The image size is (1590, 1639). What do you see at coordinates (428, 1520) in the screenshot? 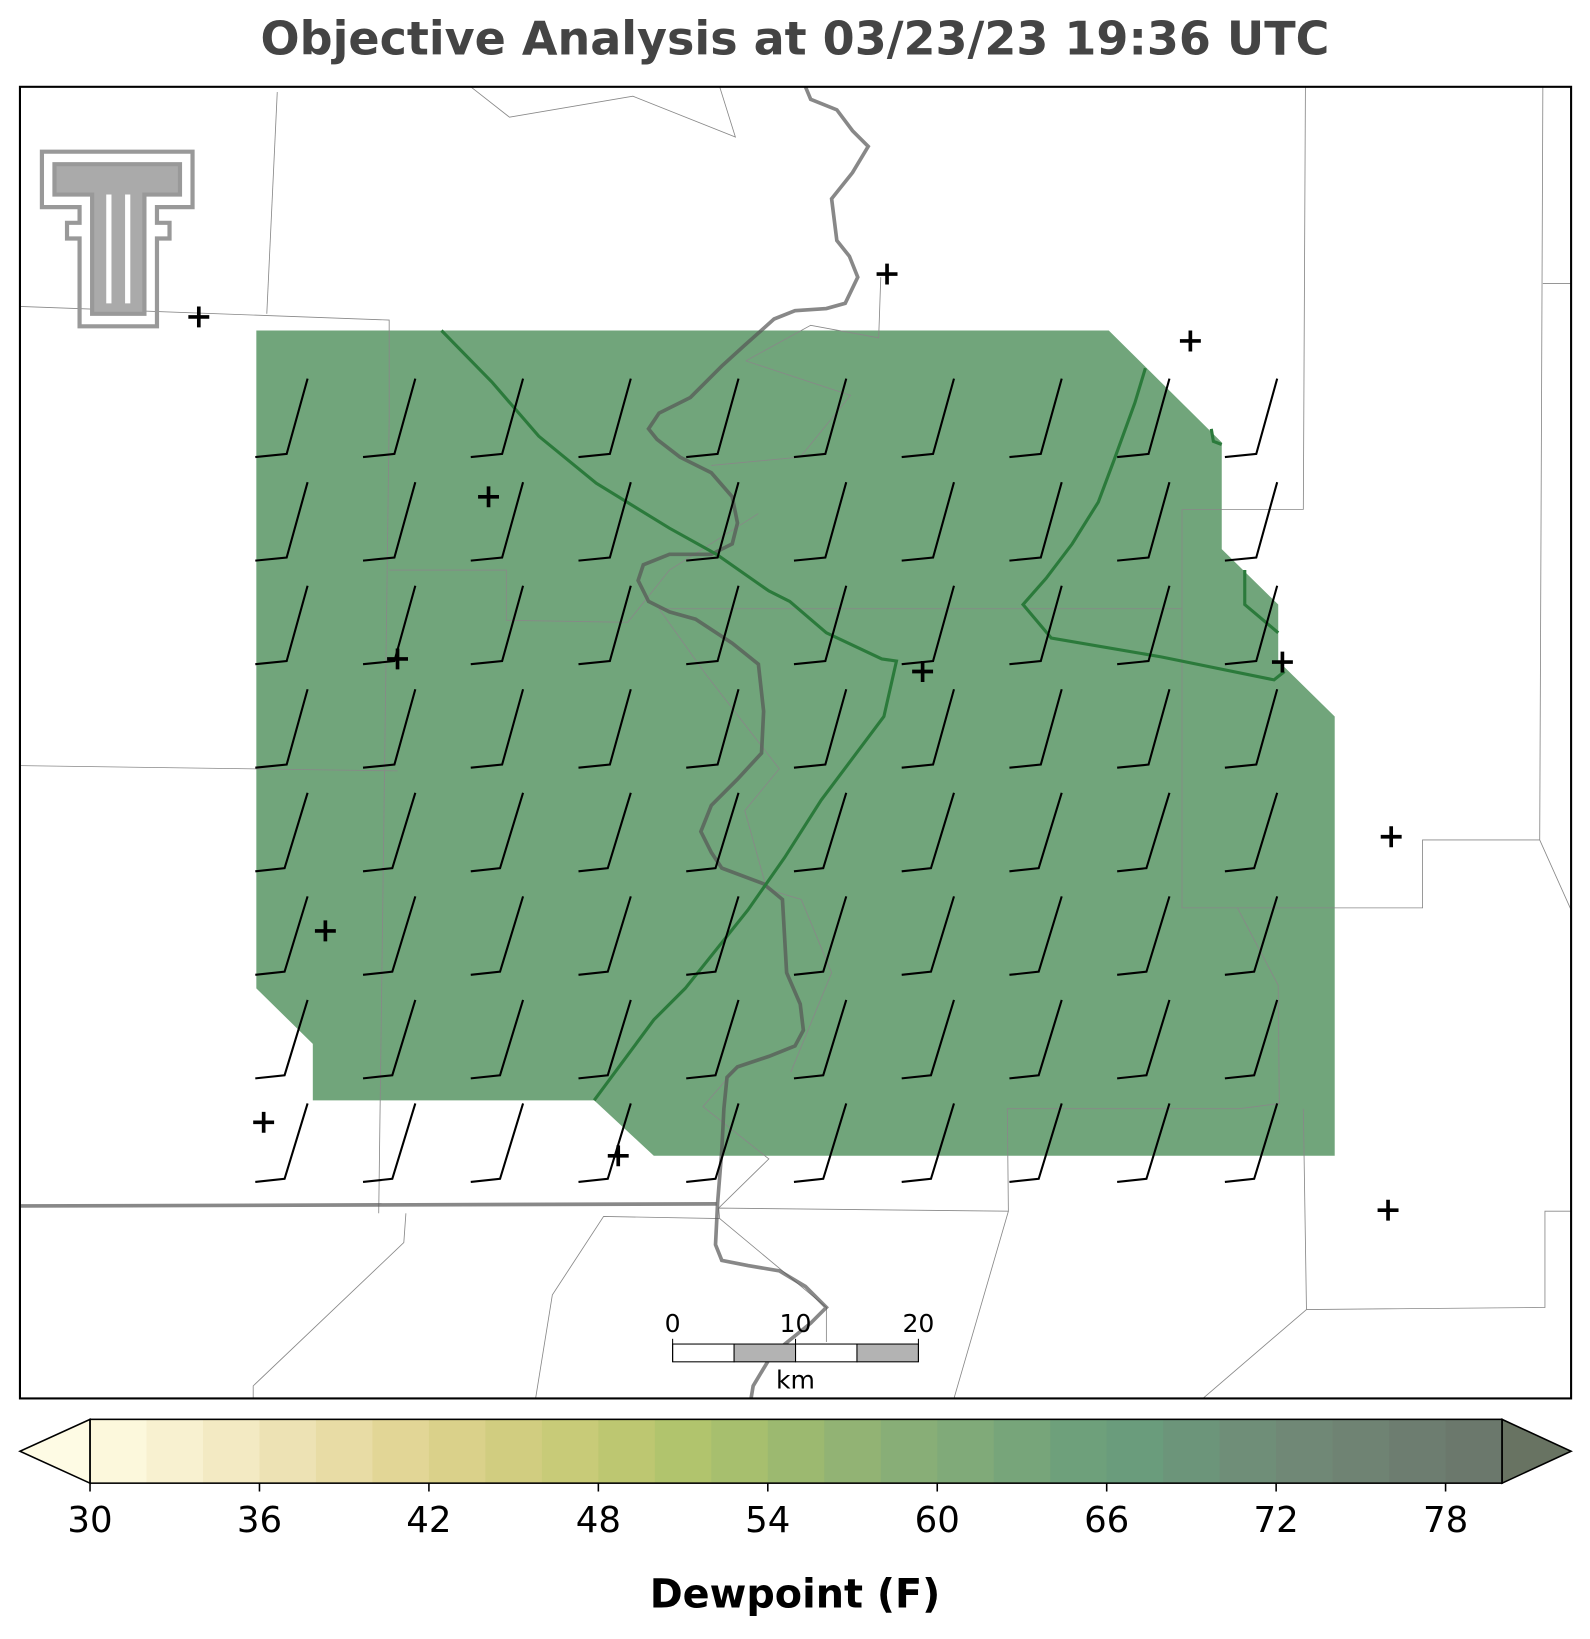
I see `colorbar-tick-label: 42` at bounding box center [428, 1520].